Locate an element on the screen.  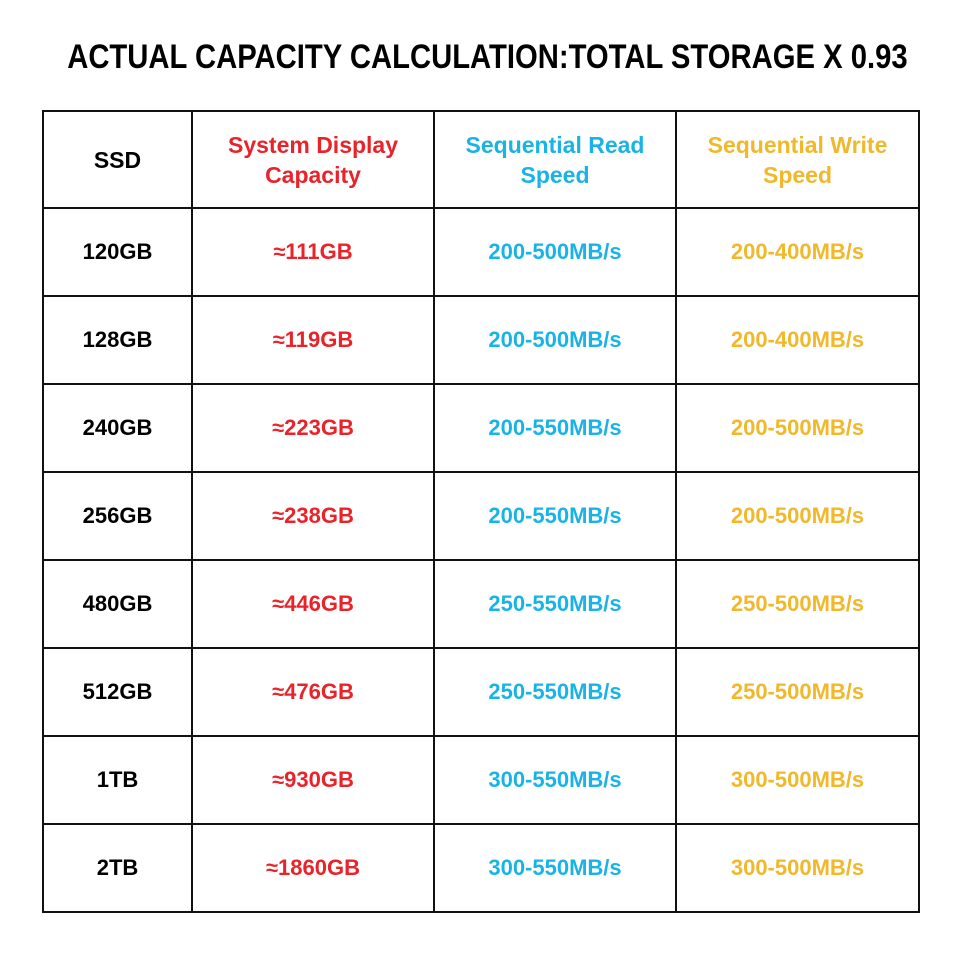
table-row: 128GB ≈119GB 200-500MB/s 200-400MB/s is located at coordinates (481, 340).